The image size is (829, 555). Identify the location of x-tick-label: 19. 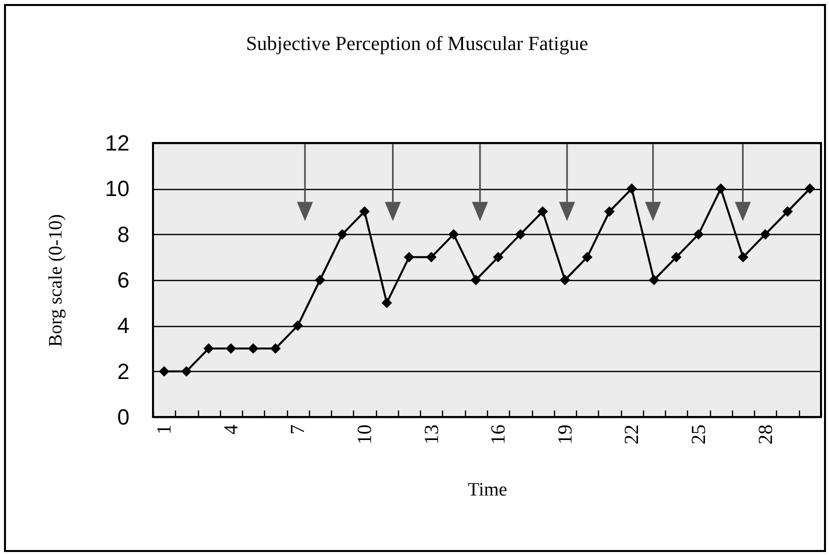
(565, 434).